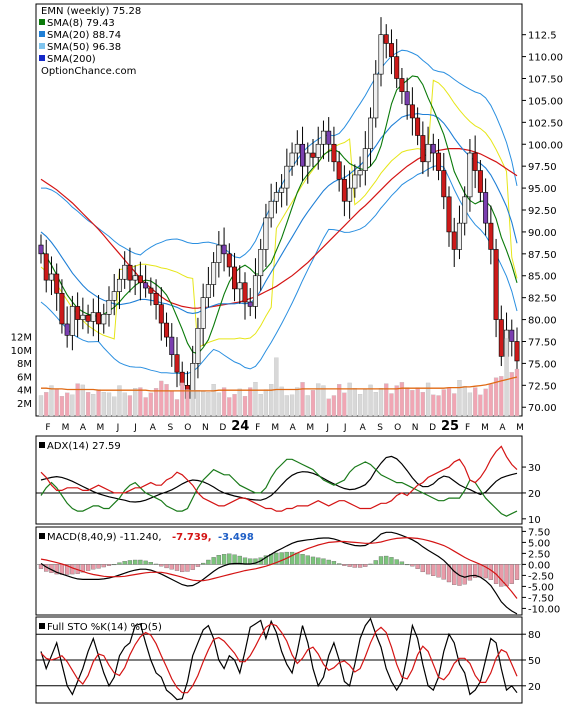 The image size is (566, 710). What do you see at coordinates (83, 428) in the screenshot?
I see `x-axis-label: A` at bounding box center [83, 428].